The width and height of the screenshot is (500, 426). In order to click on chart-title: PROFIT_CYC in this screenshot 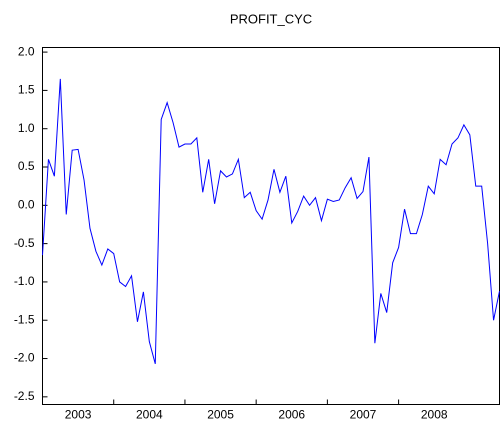, I will do `click(271, 18)`.